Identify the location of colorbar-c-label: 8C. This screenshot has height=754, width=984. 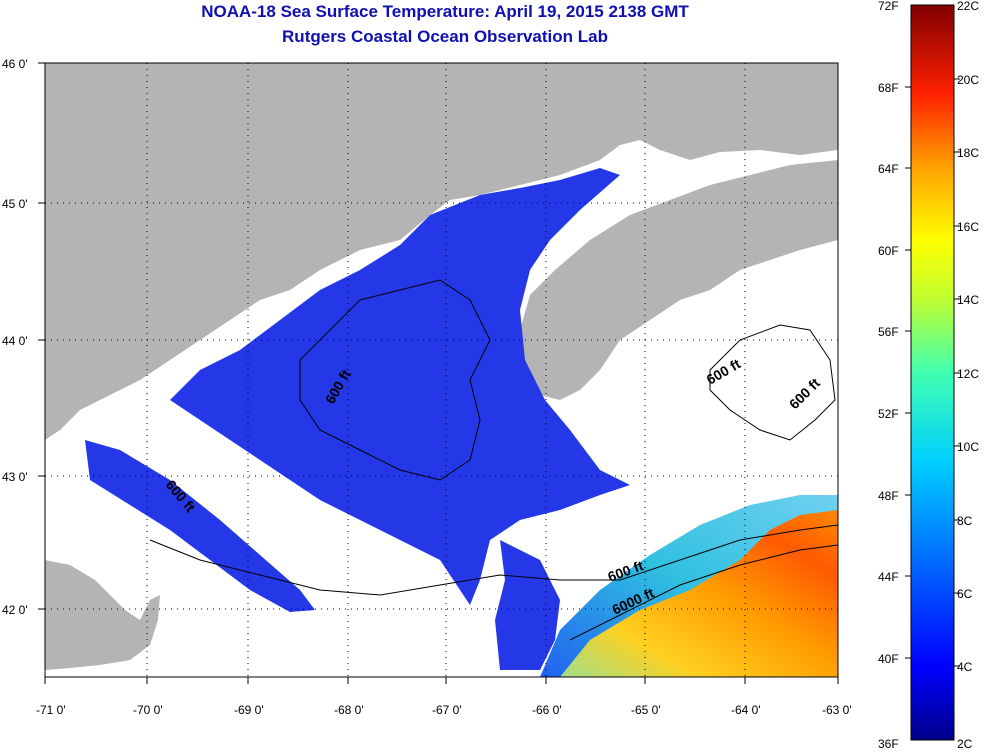
(965, 521).